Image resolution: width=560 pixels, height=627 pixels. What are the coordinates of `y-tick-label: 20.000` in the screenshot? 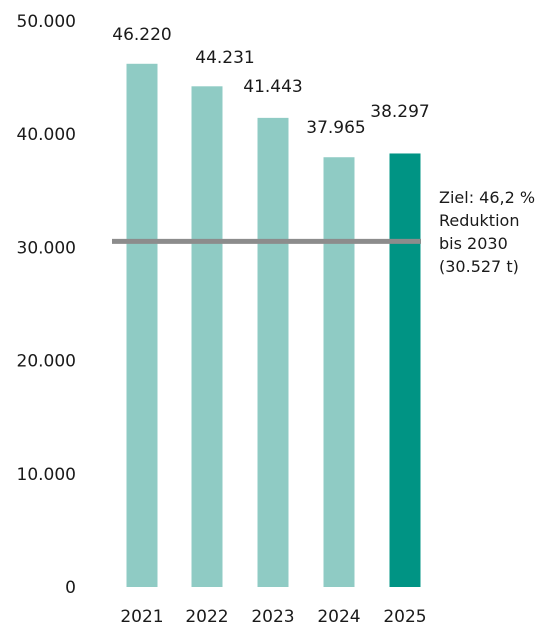 It's located at (46, 362).